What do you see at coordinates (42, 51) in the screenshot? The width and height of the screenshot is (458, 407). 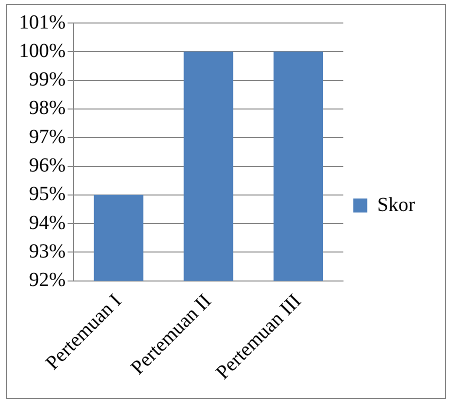 I see `y-tick-label: 100%` at bounding box center [42, 51].